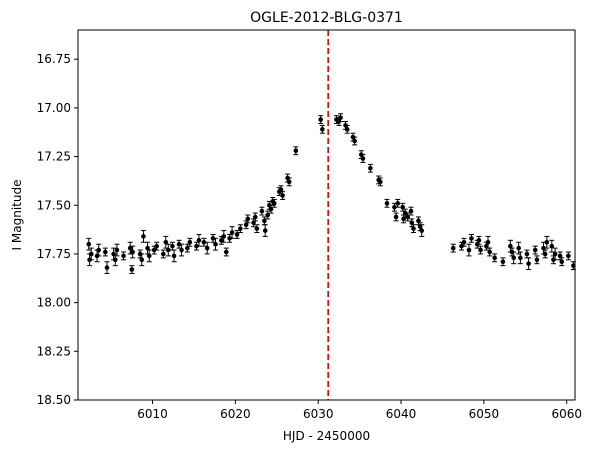 The height and width of the screenshot is (453, 592). Describe the element at coordinates (235, 414) in the screenshot. I see `x-tick-label: 6020` at that location.